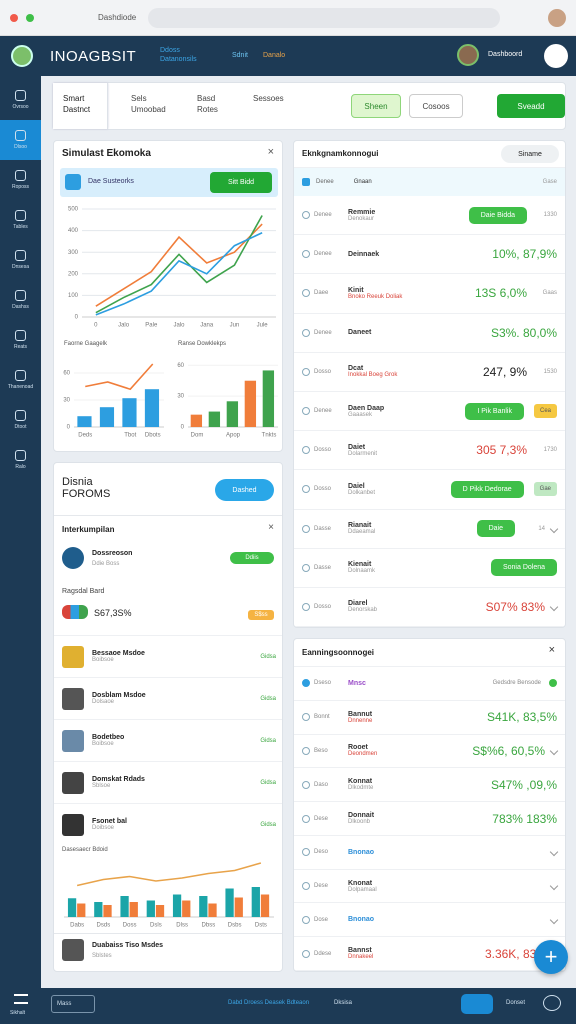 Image resolution: width=576 pixels, height=1024 pixels. Describe the element at coordinates (429, 920) in the screenshot. I see `list-row: Dose Bnonao` at that location.